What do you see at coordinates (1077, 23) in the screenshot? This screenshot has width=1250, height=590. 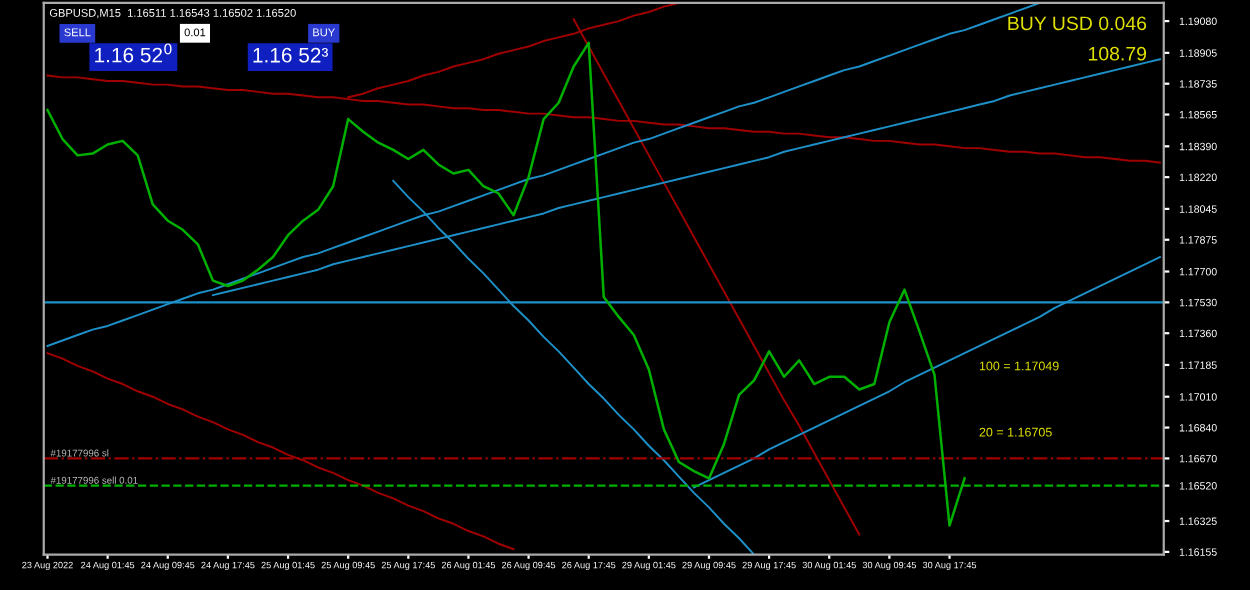 I see `annotation: BUY USD 0.046` at bounding box center [1077, 23].